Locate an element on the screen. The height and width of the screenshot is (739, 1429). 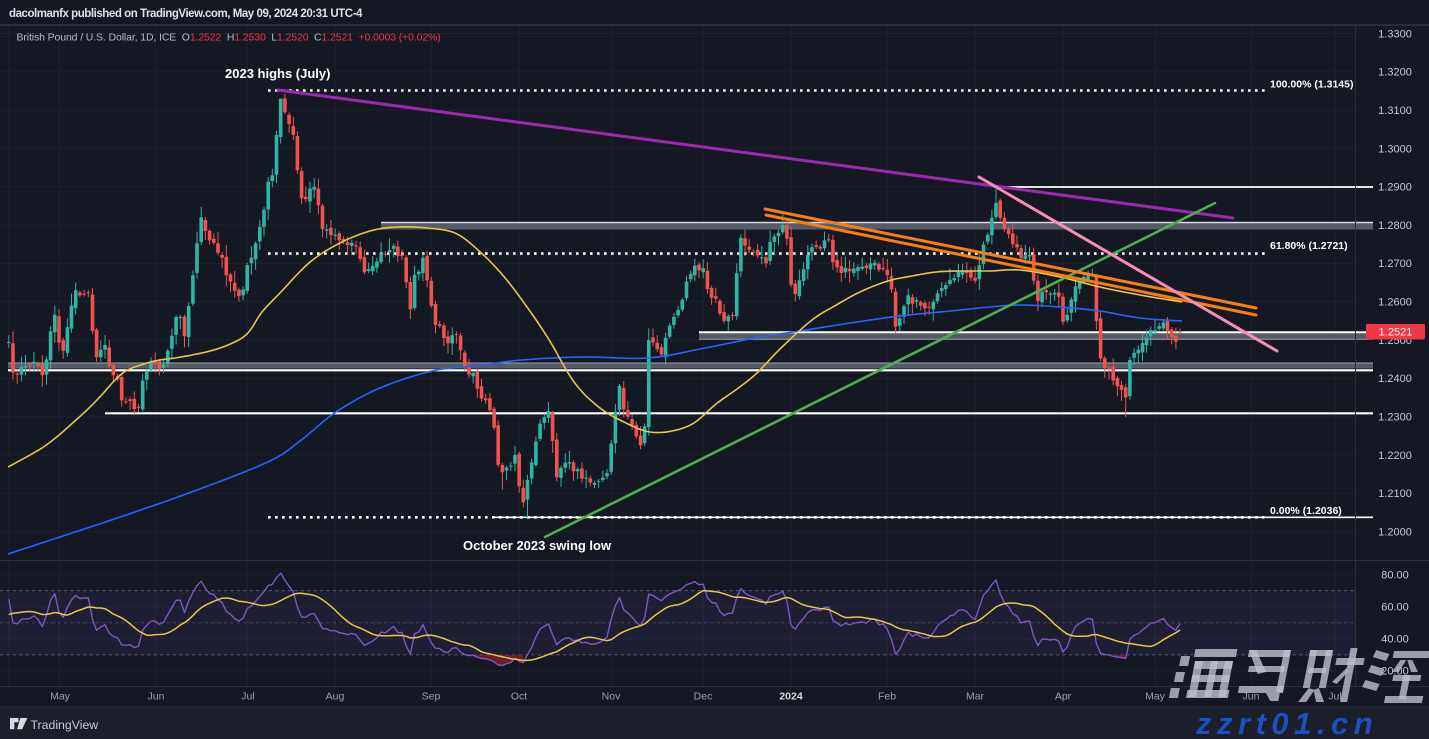
svg-text: 60.00 is located at coordinates (1395, 608).